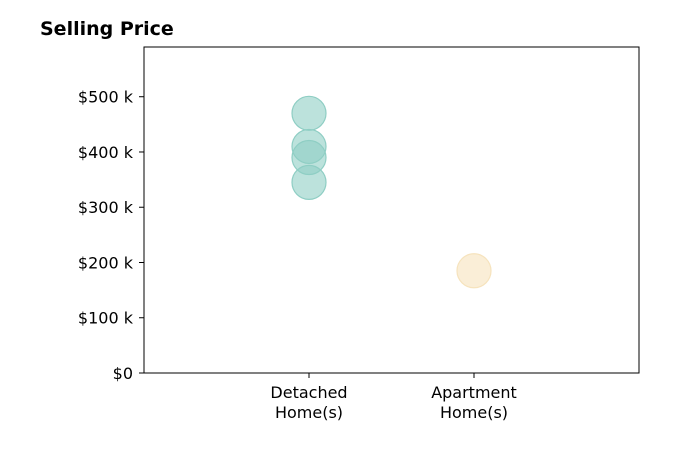  I want to click on y-tick-label: $200 k, so click(106, 262).